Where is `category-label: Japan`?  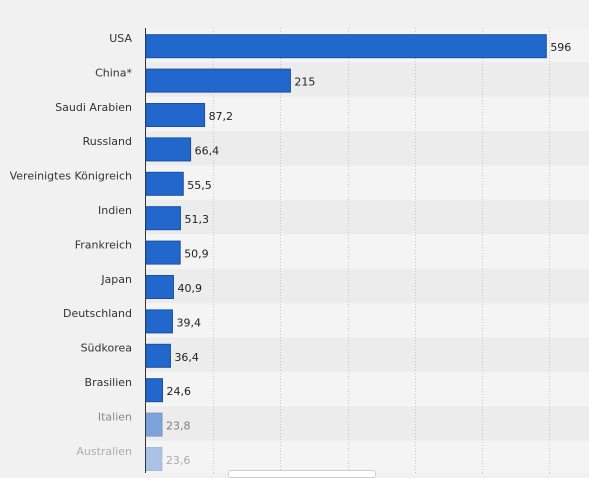
category-label: Japan is located at coordinates (116, 279).